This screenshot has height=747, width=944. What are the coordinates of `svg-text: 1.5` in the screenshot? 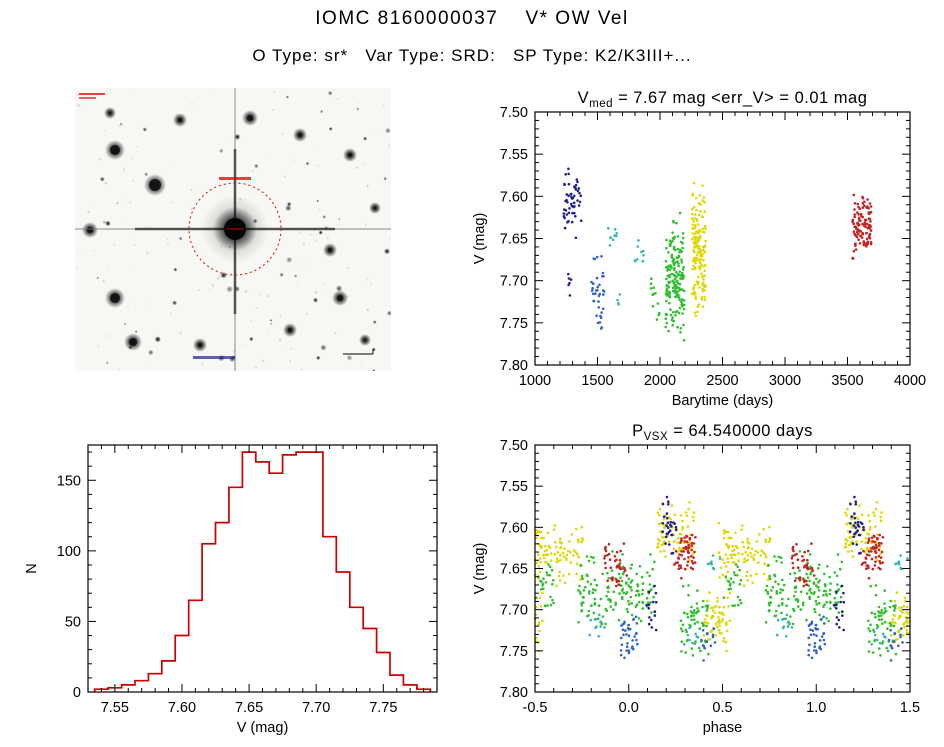 It's located at (910, 708).